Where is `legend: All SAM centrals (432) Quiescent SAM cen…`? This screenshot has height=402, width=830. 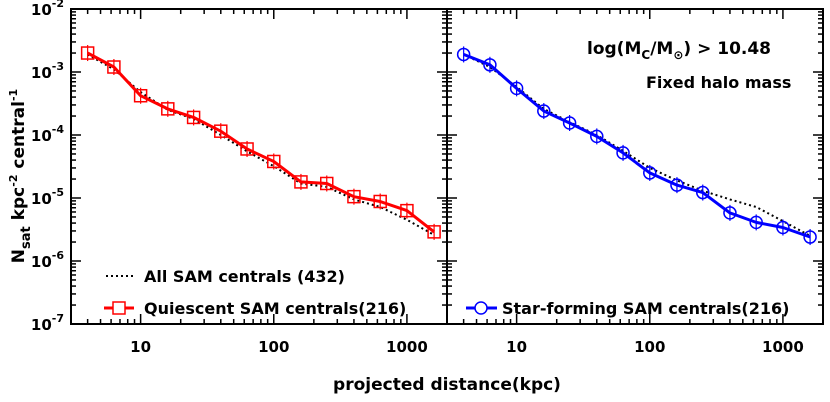 legend: All SAM centrals (432) Quiescent SAM cen… is located at coordinates (255, 292).